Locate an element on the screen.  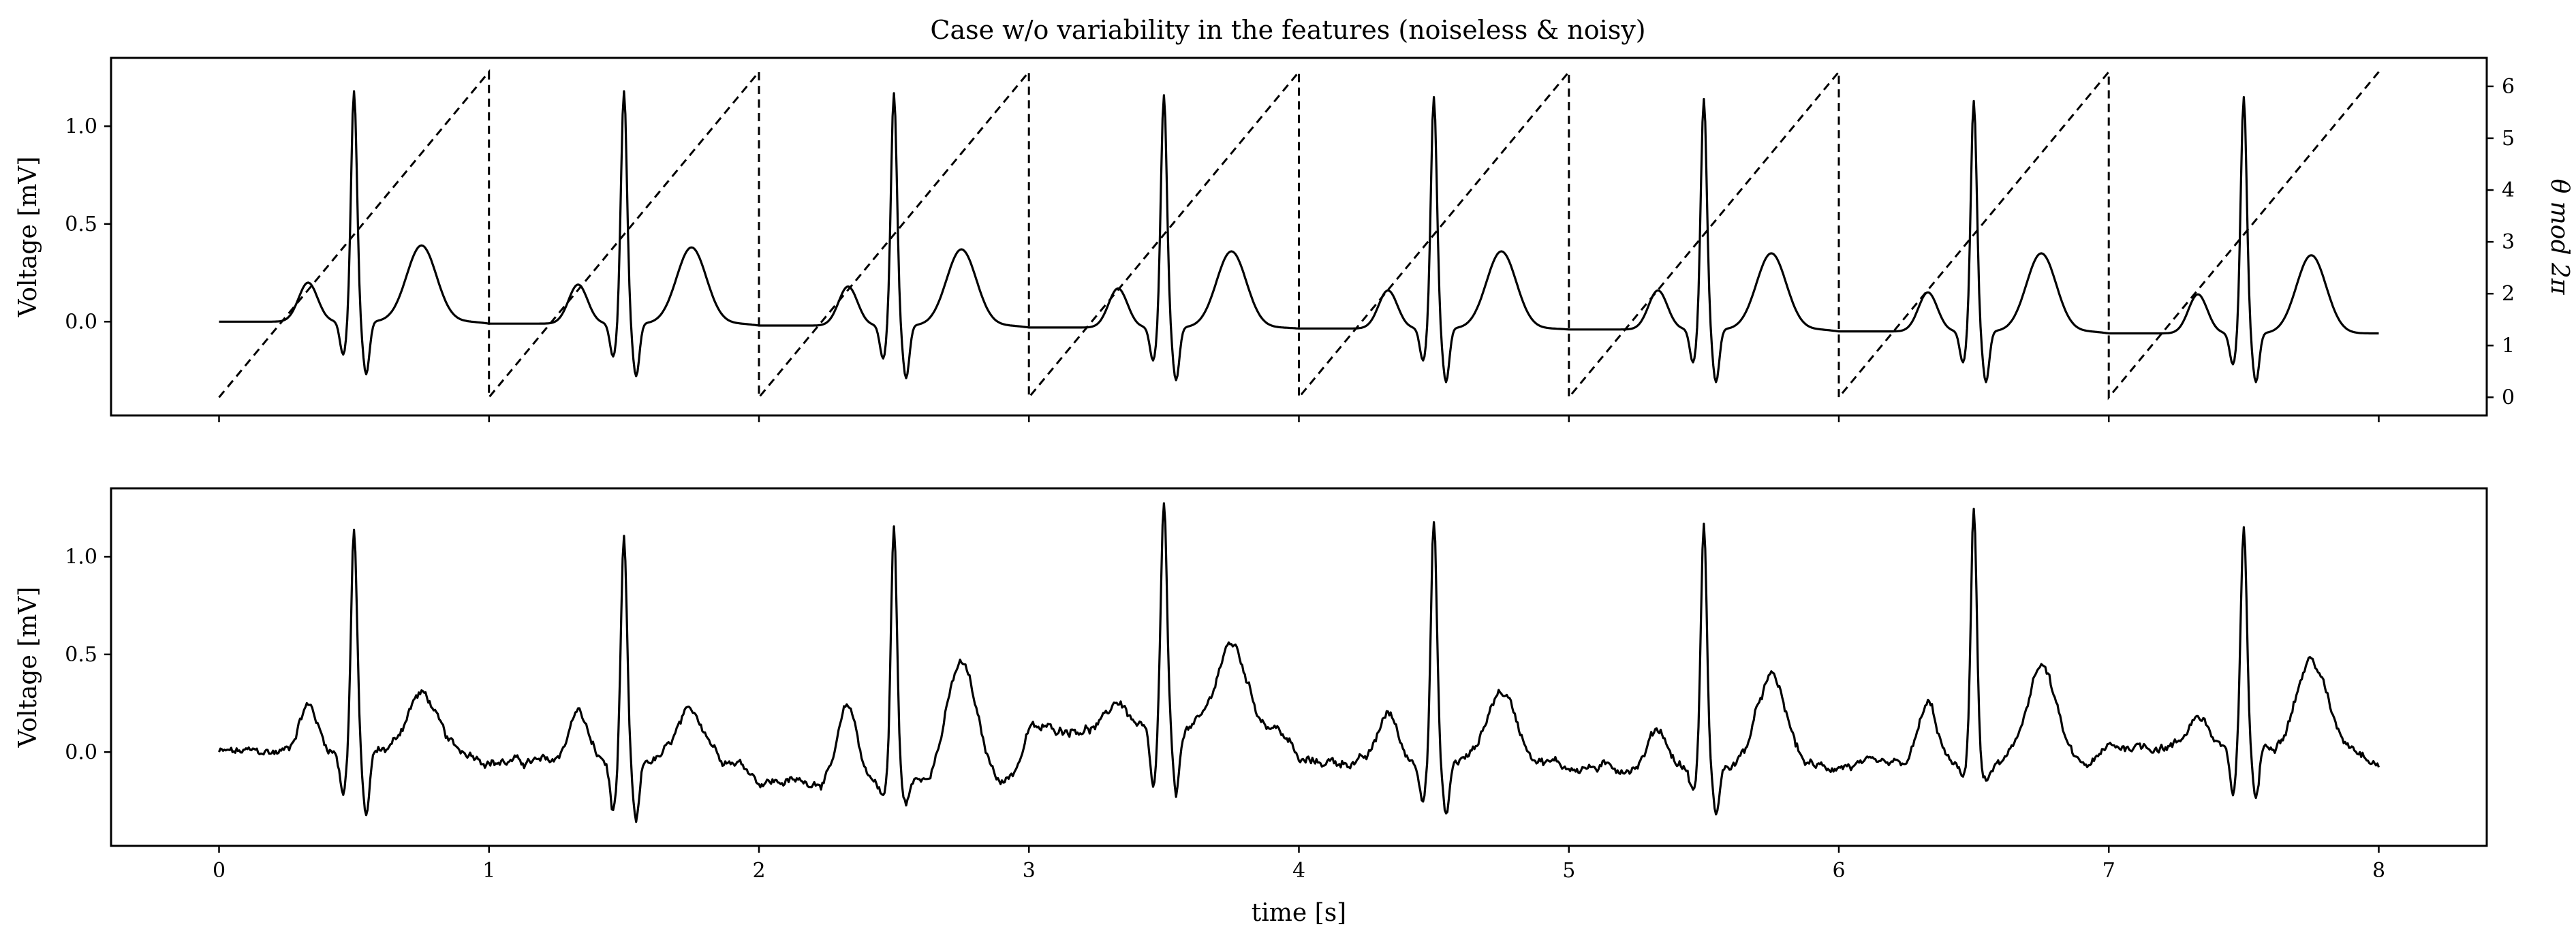
y-right-tick-label: 5 is located at coordinates (2508, 139).